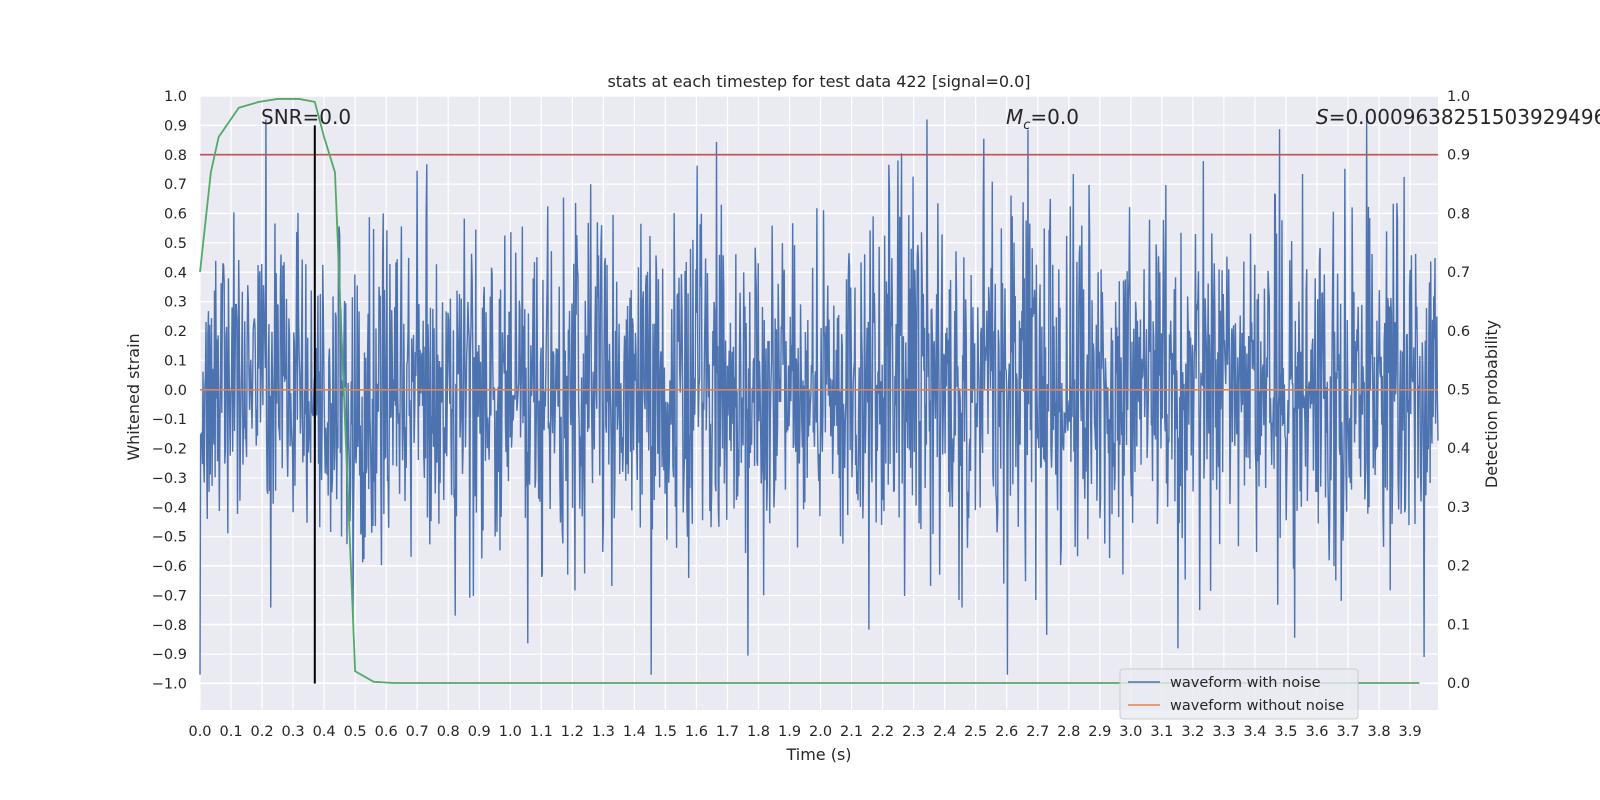 The height and width of the screenshot is (800, 1600). Describe the element at coordinates (1099, 732) in the screenshot. I see `x-tick-label: 2.9` at that location.